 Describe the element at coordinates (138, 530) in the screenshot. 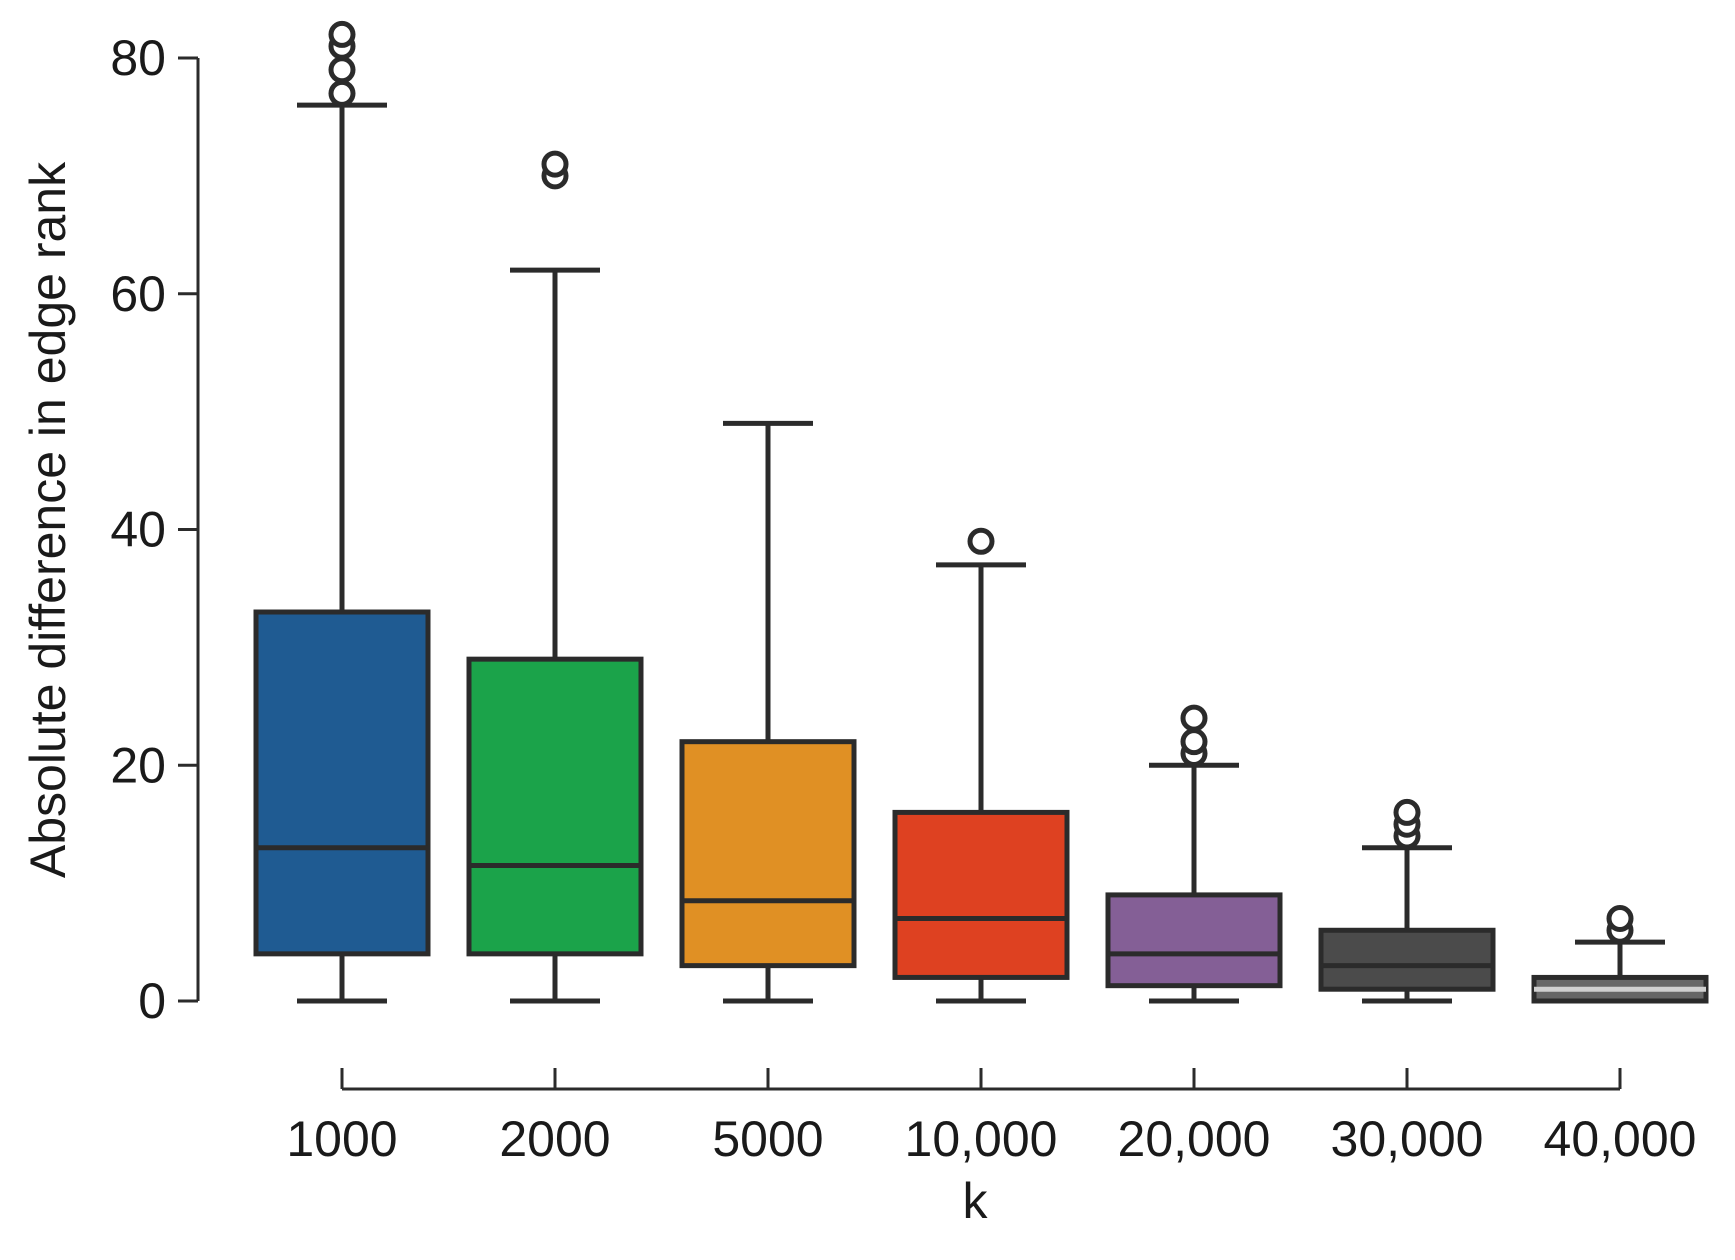

I see `y-tick-label: 40` at that location.